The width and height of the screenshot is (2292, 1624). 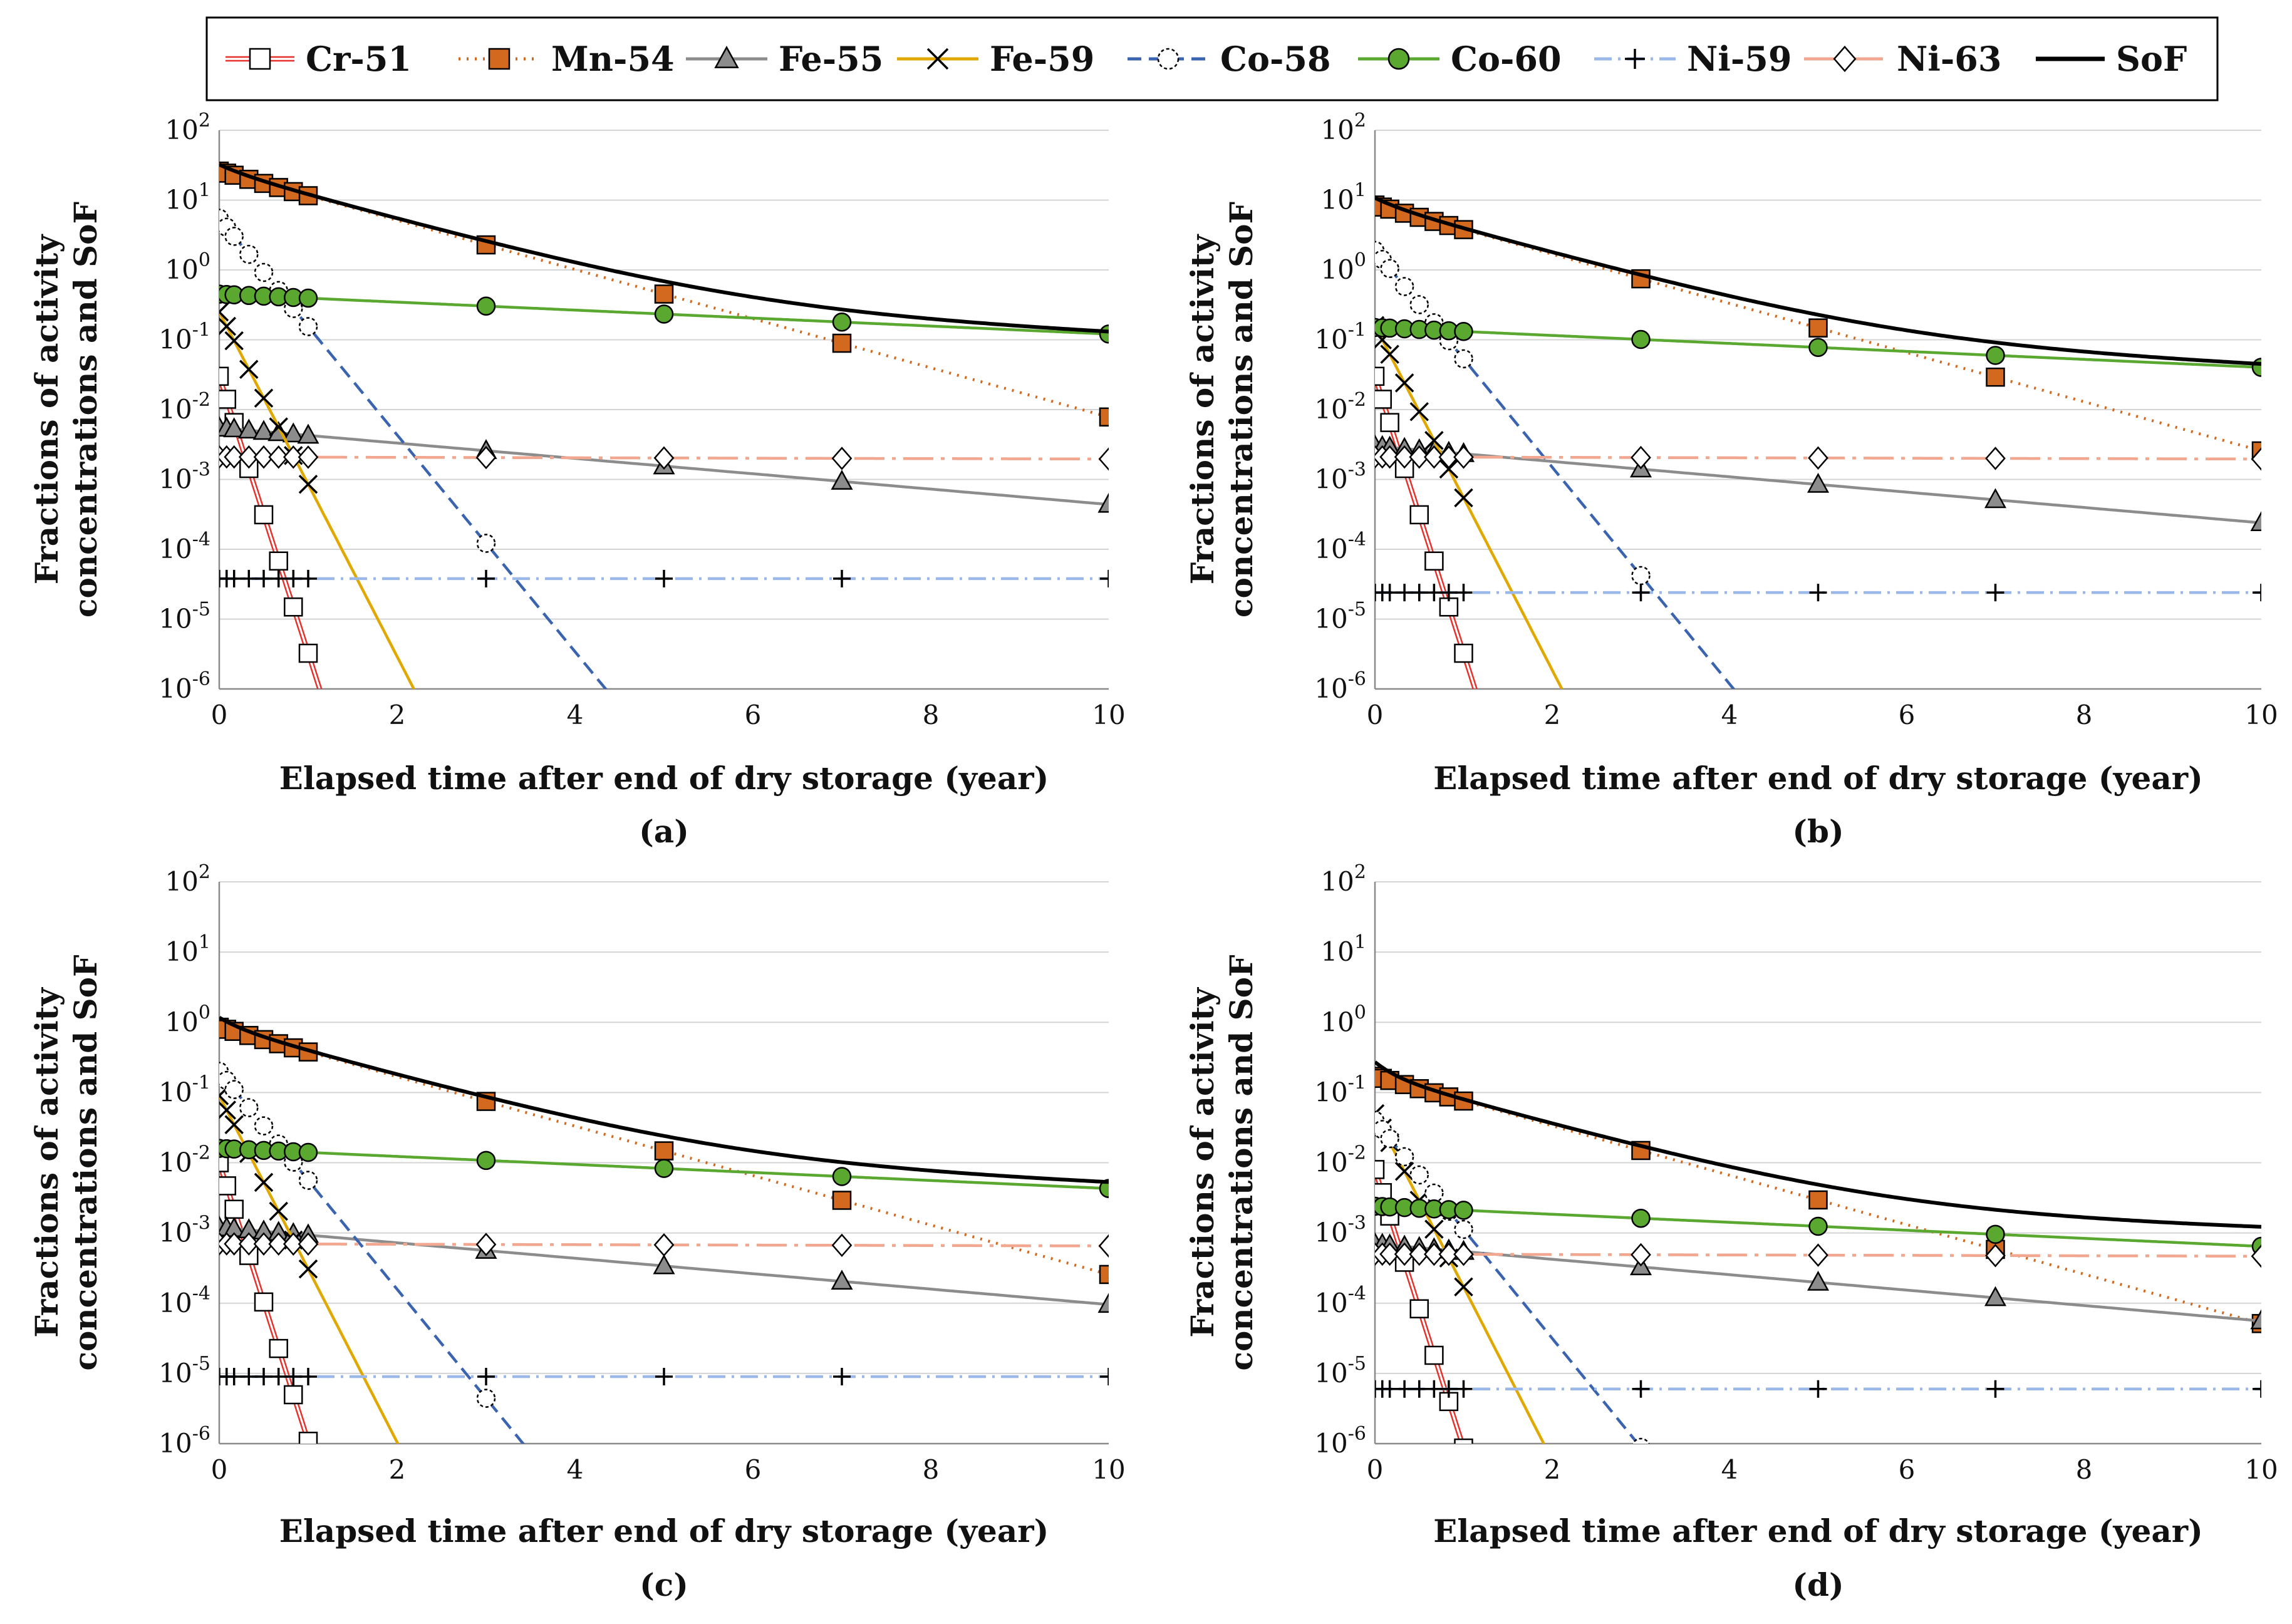 I want to click on panel-label: (d), so click(x=1817, y=1584).